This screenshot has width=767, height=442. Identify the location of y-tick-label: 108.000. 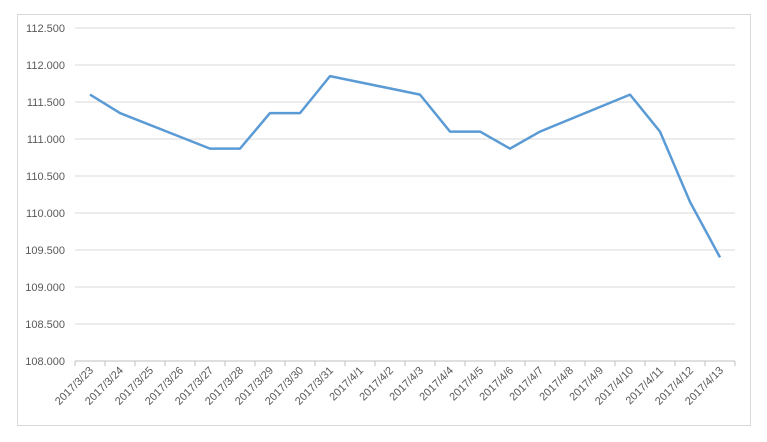
(45, 362).